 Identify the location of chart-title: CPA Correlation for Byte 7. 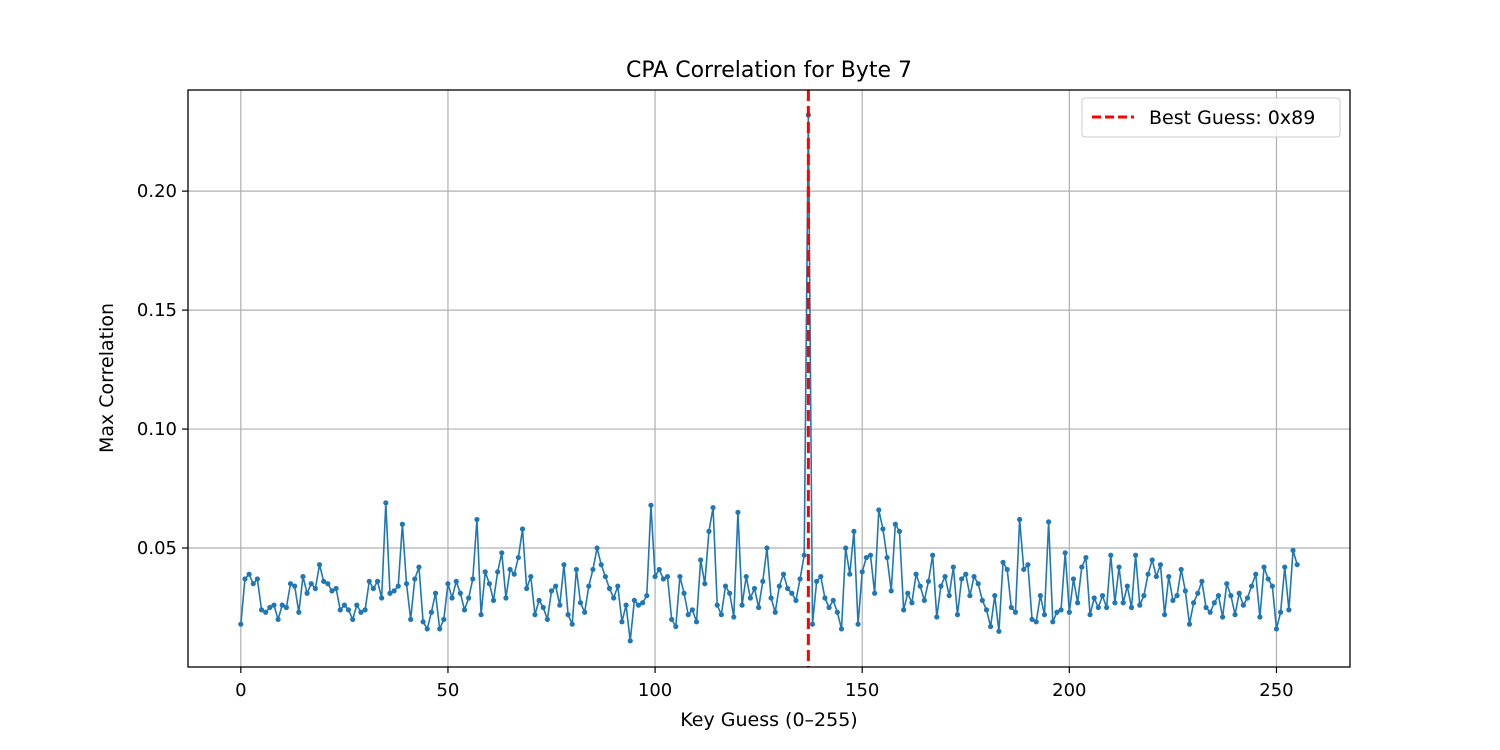
(769, 70).